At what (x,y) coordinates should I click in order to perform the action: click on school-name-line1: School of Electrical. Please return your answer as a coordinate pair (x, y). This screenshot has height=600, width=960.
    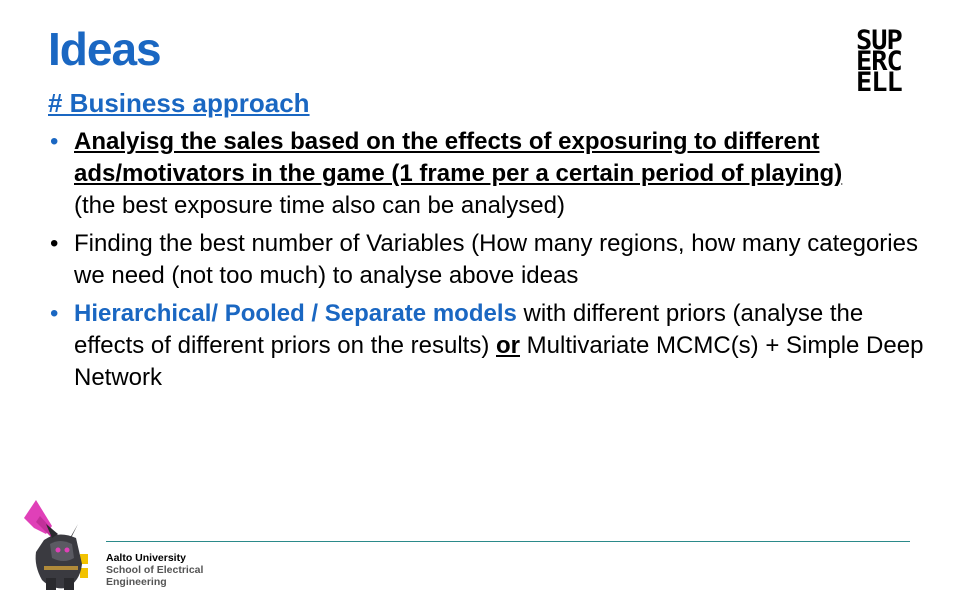
    Looking at the image, I should click on (155, 570).